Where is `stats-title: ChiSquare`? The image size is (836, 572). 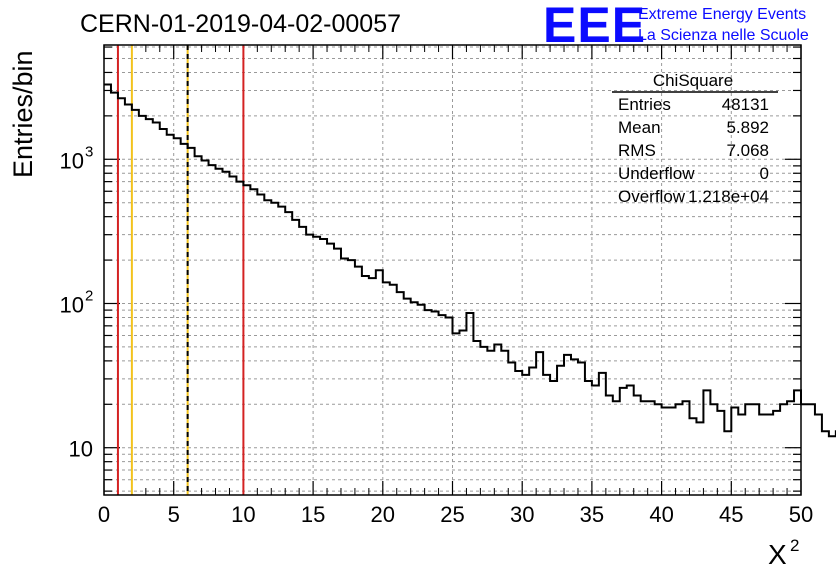 stats-title: ChiSquare is located at coordinates (693, 80).